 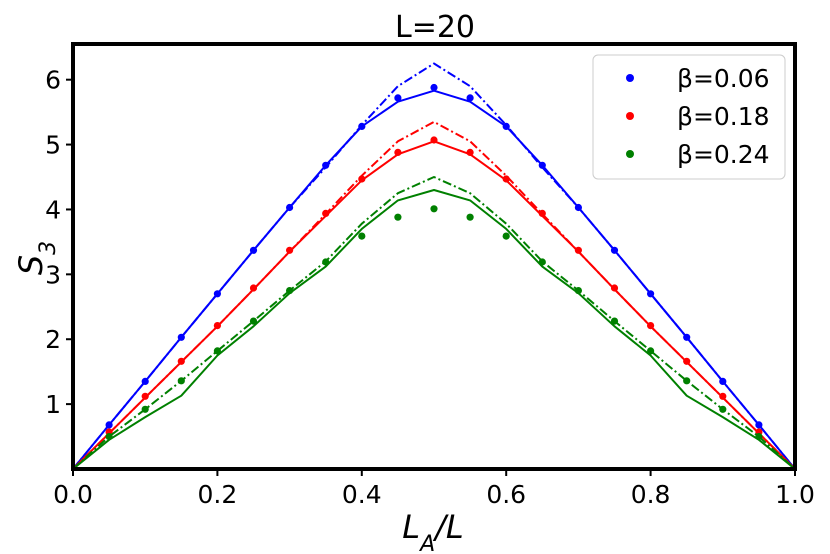 What do you see at coordinates (31, 265) in the screenshot?
I see `y-axis-label-main: S` at bounding box center [31, 265].